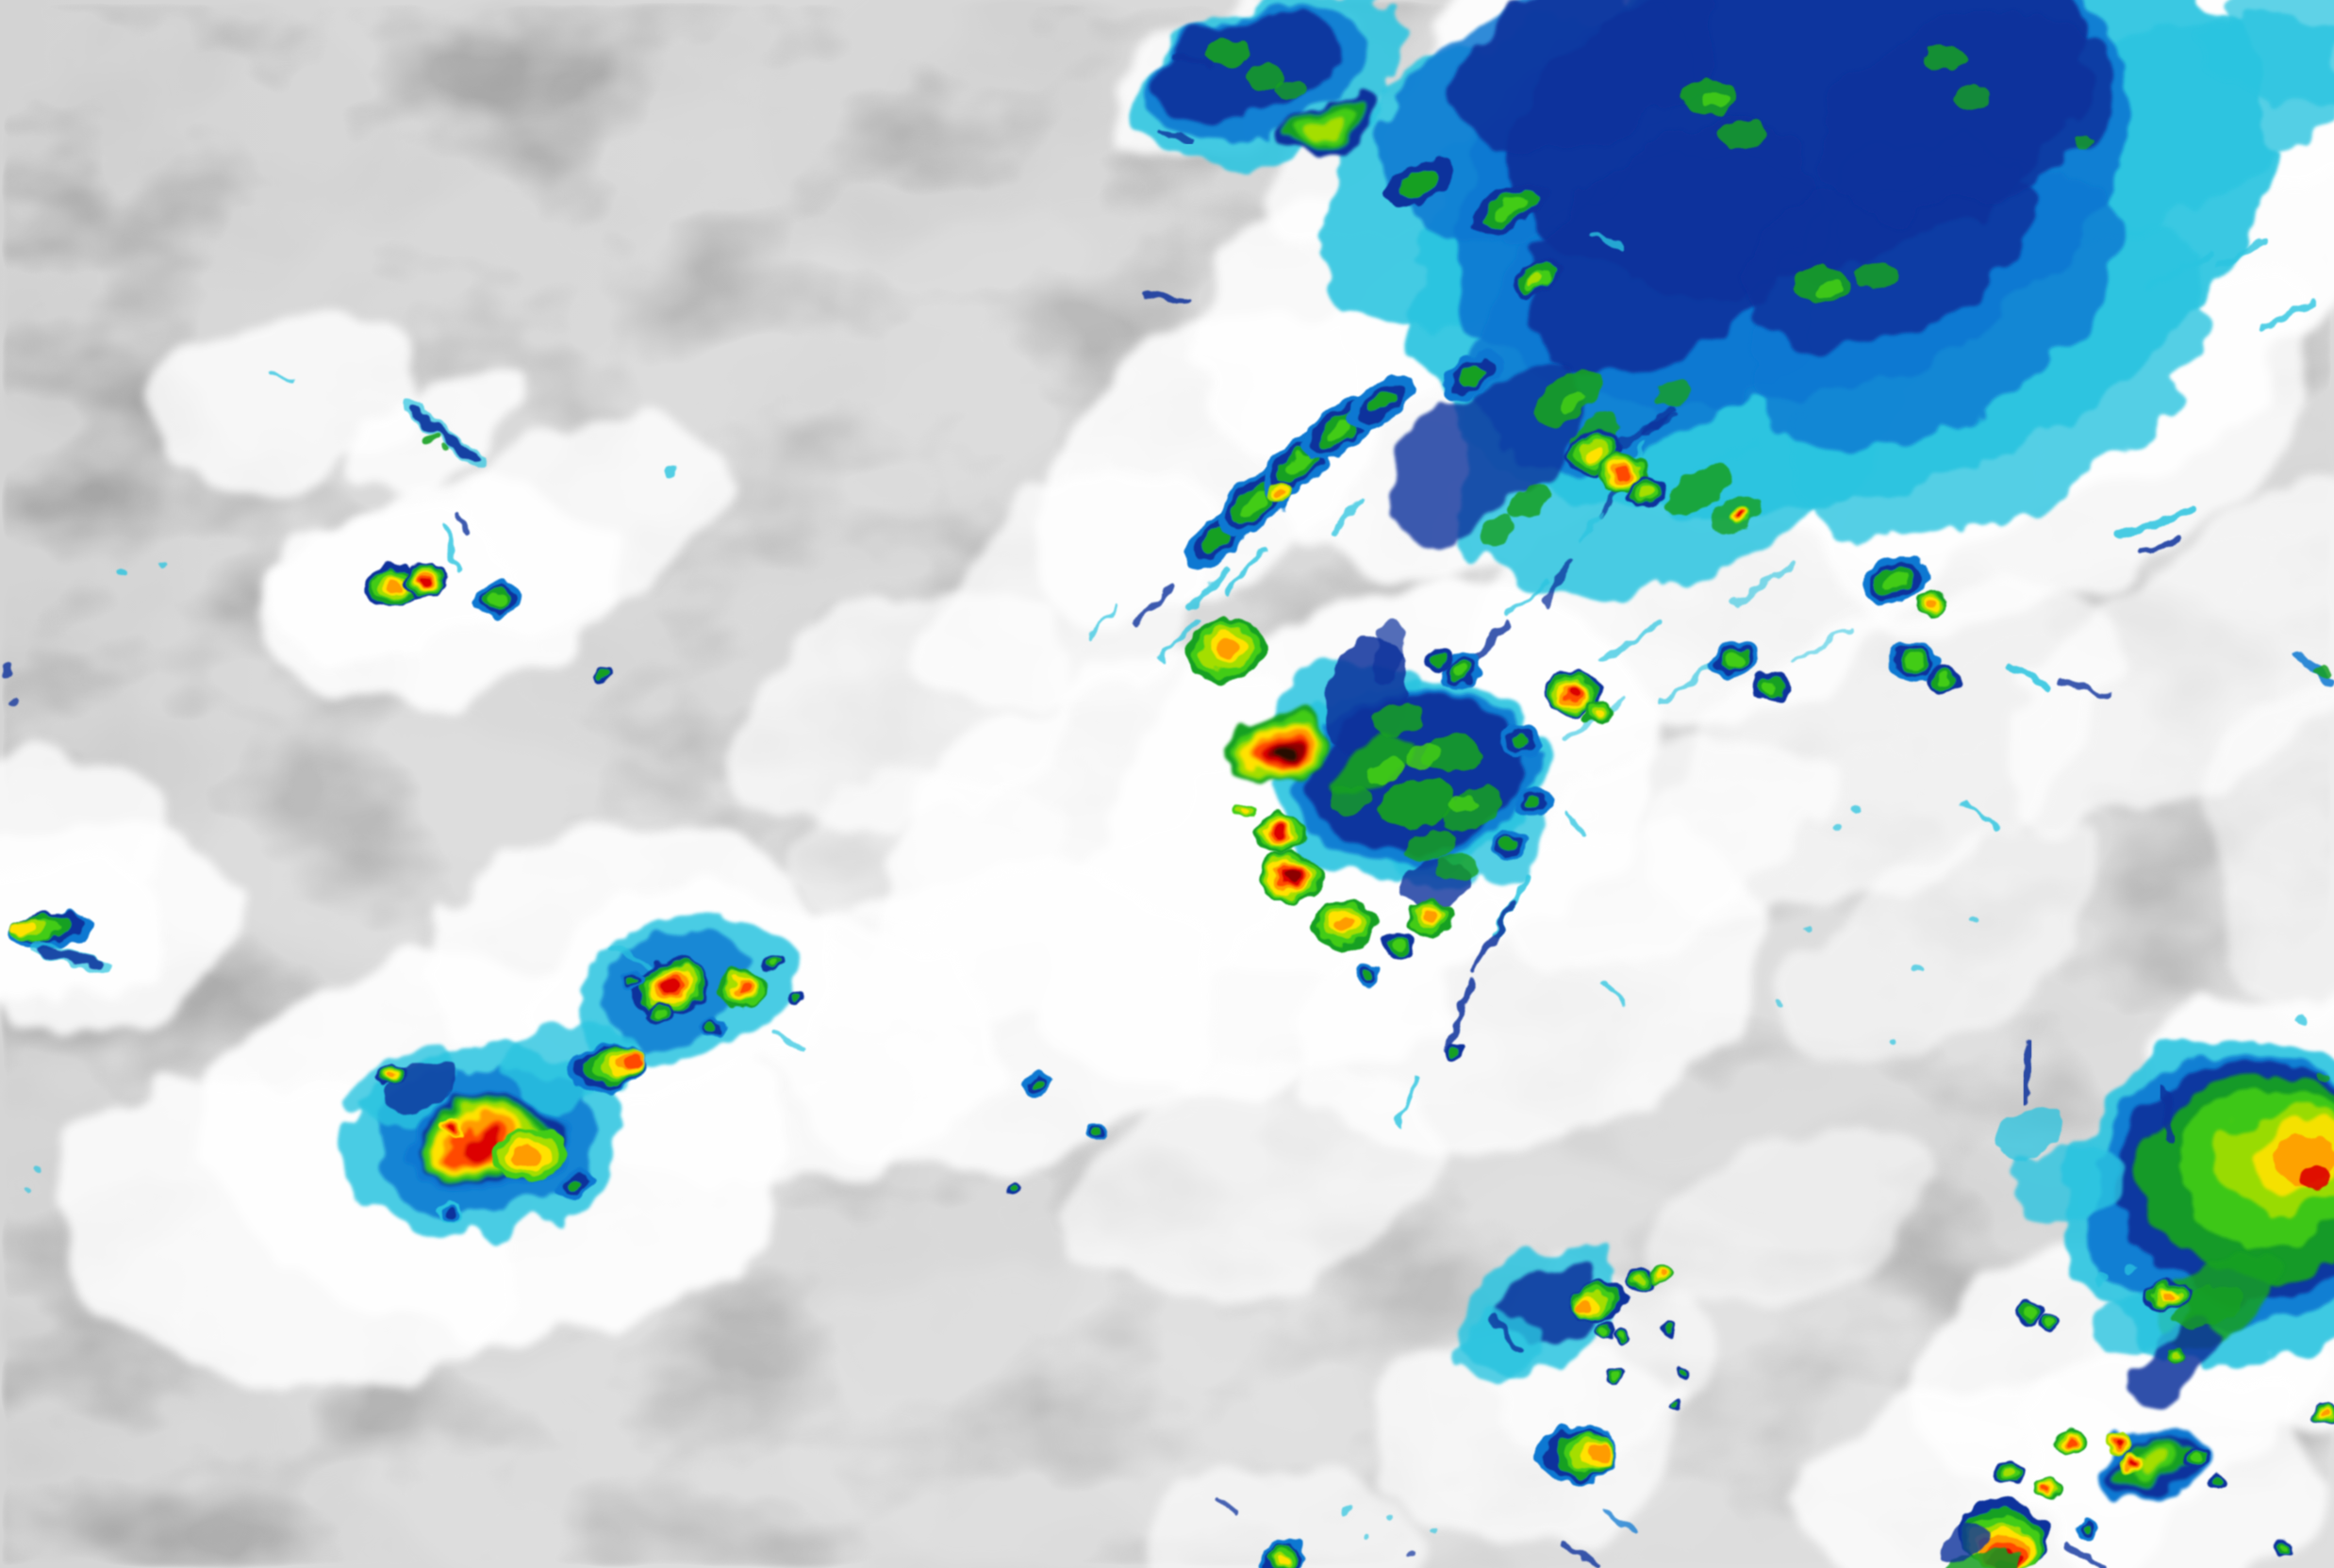 Image resolution: width=2334 pixels, height=1568 pixels. Describe the element at coordinates (1963, 1542) in the screenshot. I see `cold-cloud-patch-navy` at that location.